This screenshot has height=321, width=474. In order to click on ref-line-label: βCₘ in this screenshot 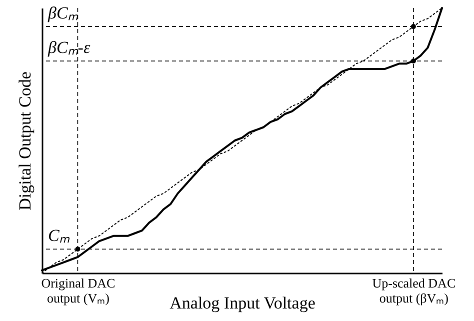, I will do `click(63, 13)`.